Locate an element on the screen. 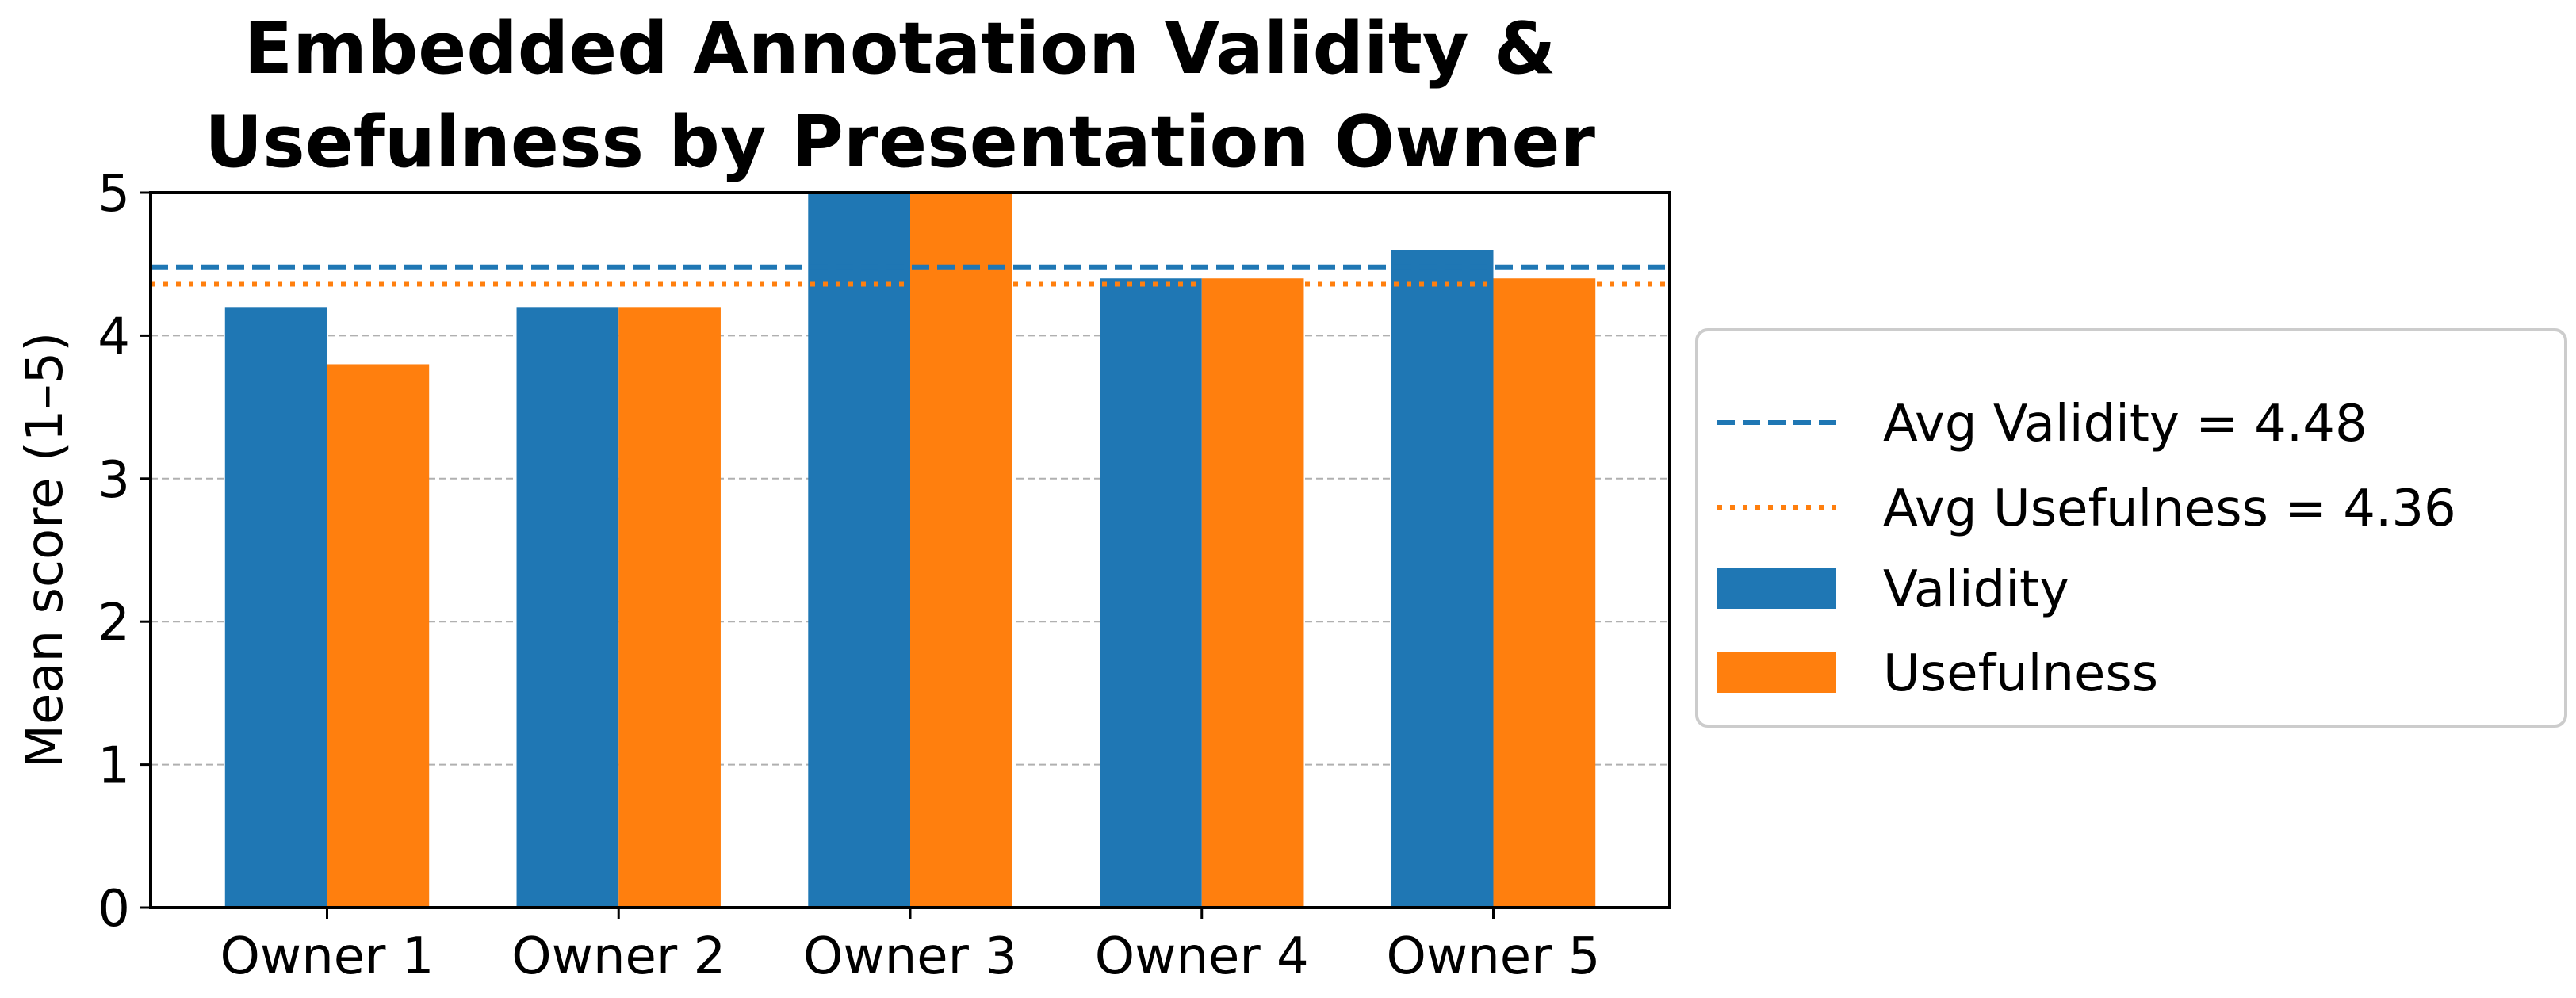  chart-title-line-2: Usefulness by Presentation Owner is located at coordinates (900, 143).